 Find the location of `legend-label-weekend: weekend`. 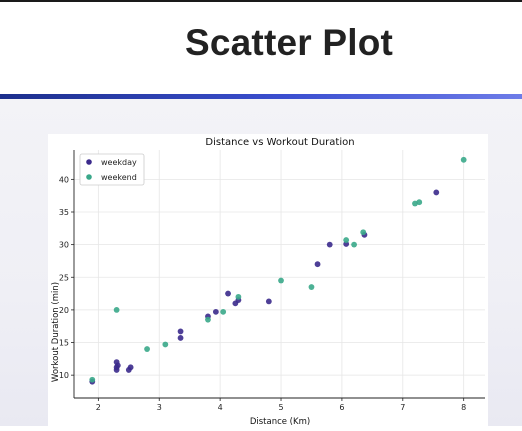

legend-label-weekend: weekend is located at coordinates (119, 177).